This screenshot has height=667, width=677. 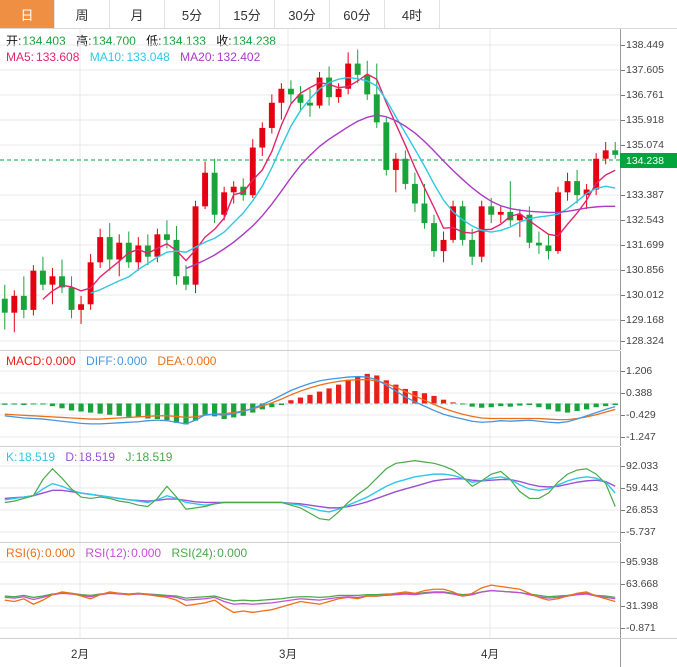 I want to click on kdj-vertical-gridlines, so click(x=285, y=494).